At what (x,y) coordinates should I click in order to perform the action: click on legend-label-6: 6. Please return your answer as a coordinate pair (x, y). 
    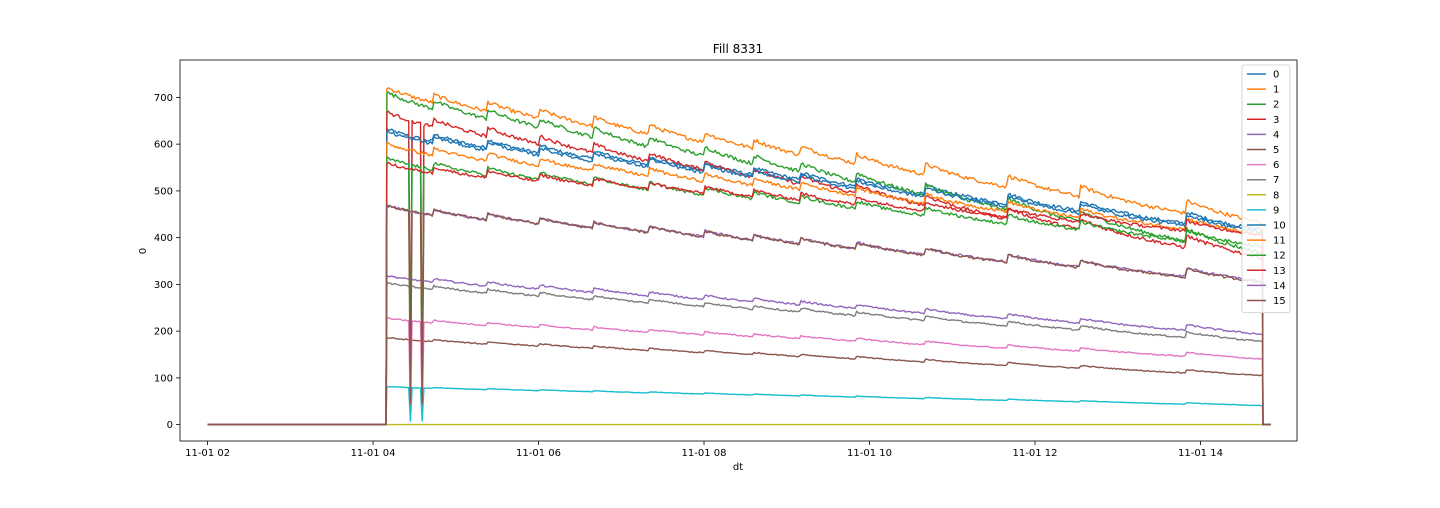
    Looking at the image, I should click on (1276, 165).